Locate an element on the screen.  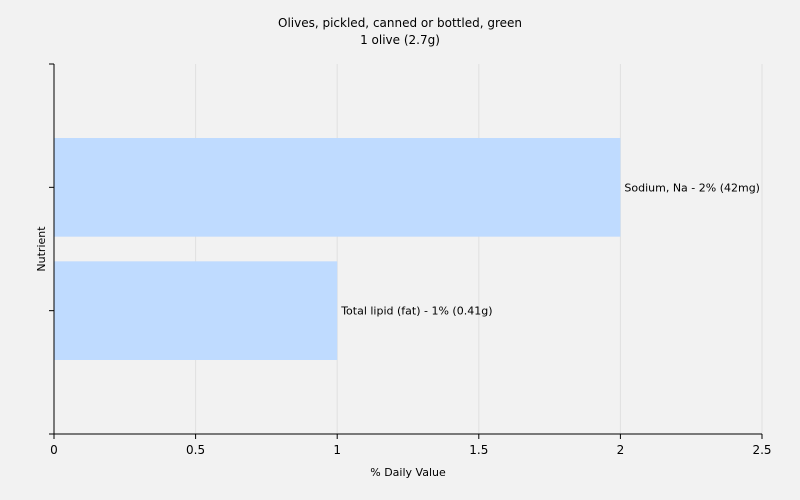
y-axis-label: Nutrient is located at coordinates (41, 249).